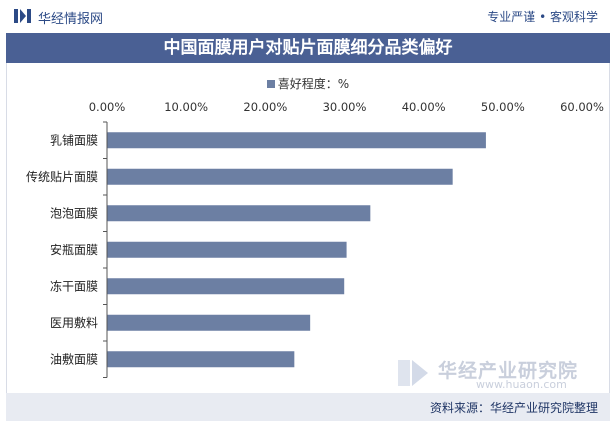 The image size is (616, 427). Describe the element at coordinates (308, 407) in the screenshot. I see `footer: 资料来源：华经产业研究院整理` at that location.